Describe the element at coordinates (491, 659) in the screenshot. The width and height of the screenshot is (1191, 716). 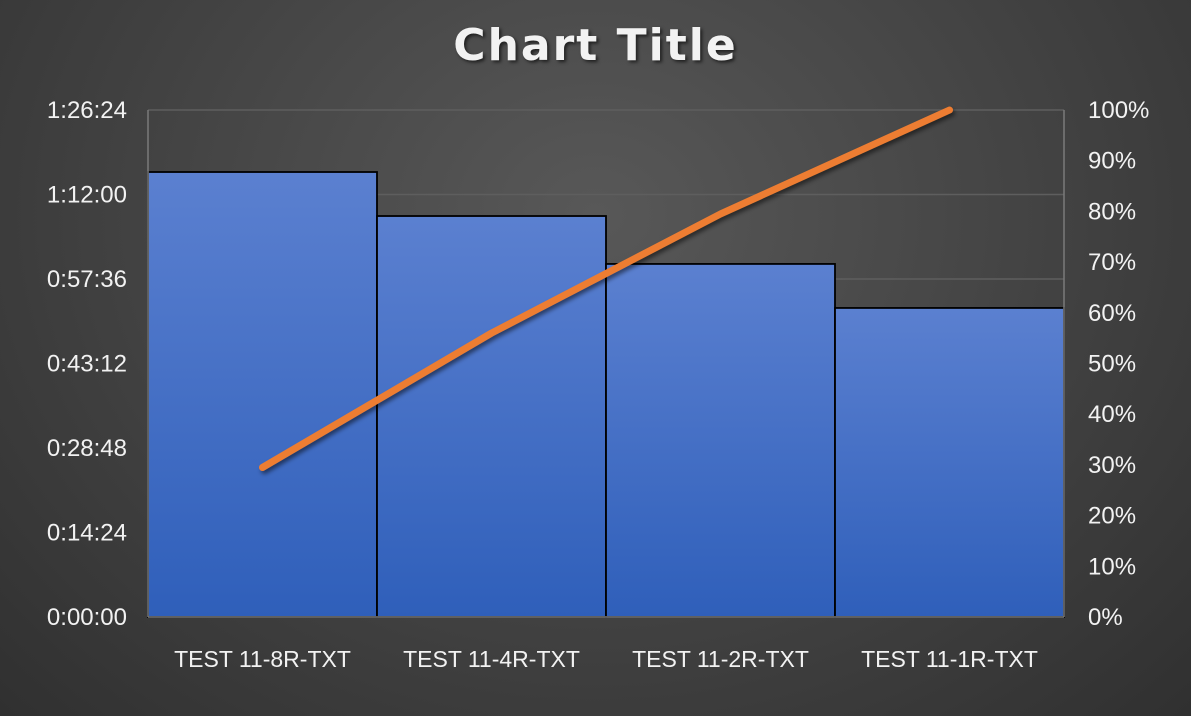
I see `category-label: TEST 11-4R-TXT` at that location.